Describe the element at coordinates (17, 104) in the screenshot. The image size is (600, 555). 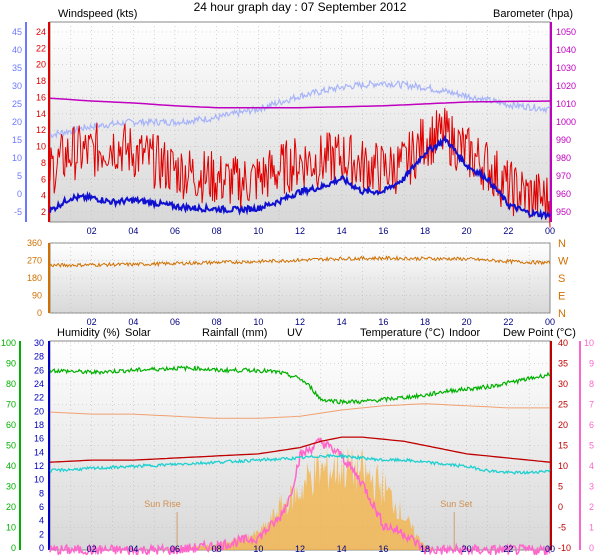
I see `secondary-axis-tick-label: 25` at that location.